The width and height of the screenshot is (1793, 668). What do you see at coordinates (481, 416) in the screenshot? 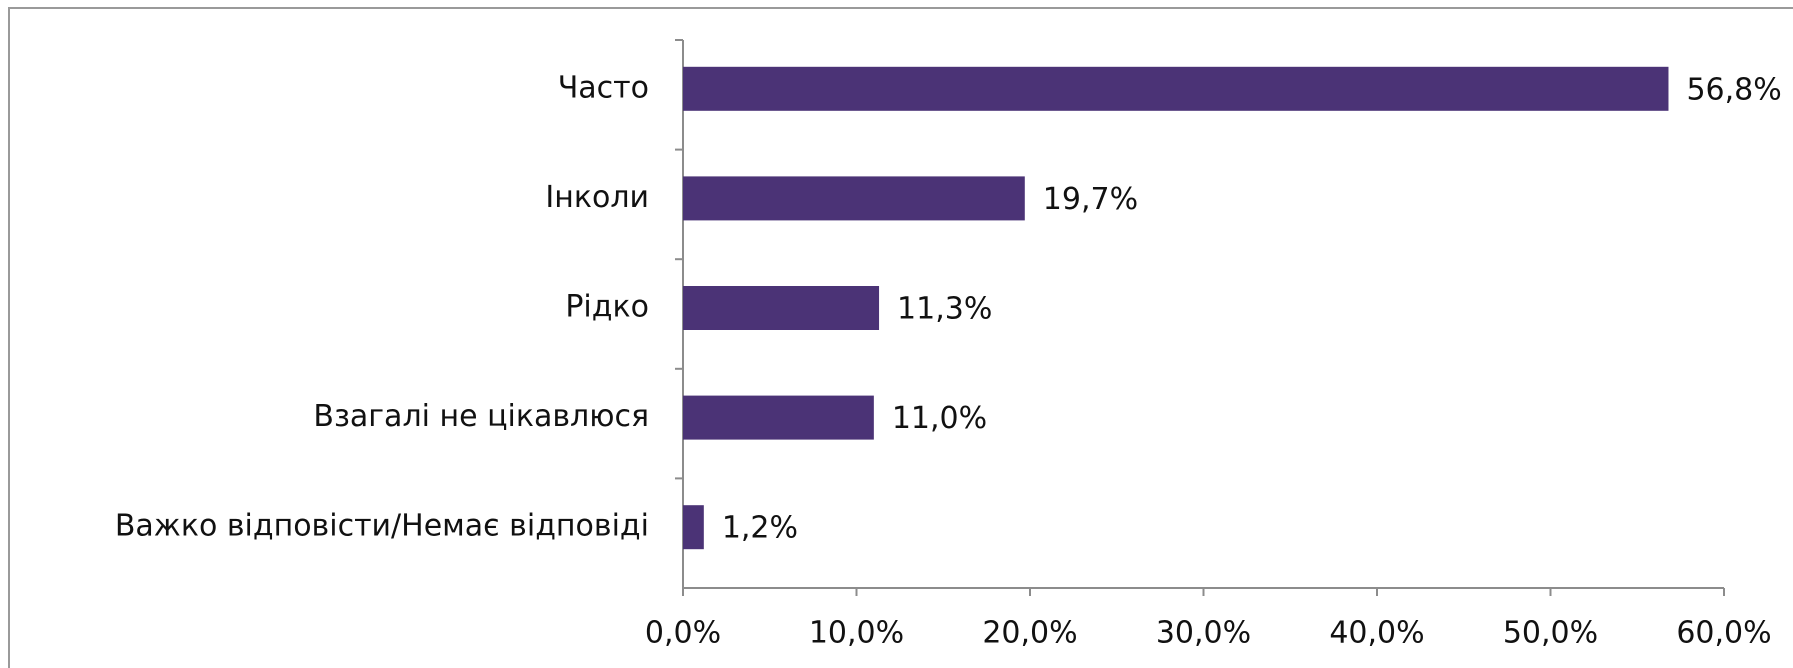
I see `y-tick-label: Взагалі не цікавлюся` at bounding box center [481, 416].